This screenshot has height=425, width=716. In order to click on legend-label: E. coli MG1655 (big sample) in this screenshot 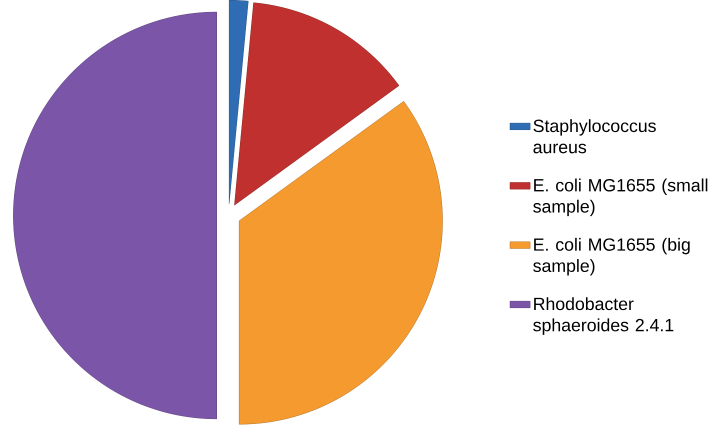, I will do `click(611, 257)`.